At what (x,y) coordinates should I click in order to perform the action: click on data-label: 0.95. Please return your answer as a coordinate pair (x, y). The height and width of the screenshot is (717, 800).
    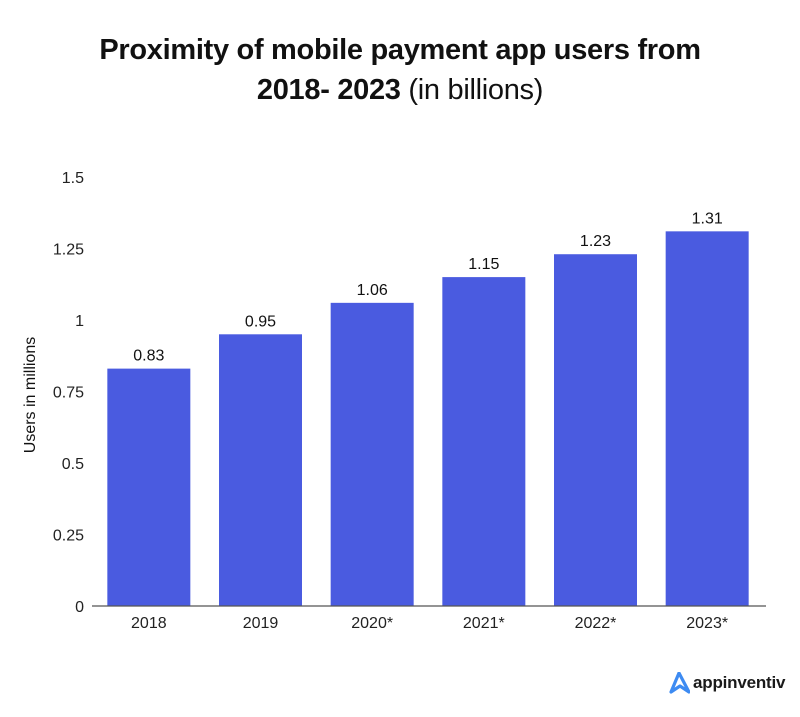
    Looking at the image, I should click on (260, 321).